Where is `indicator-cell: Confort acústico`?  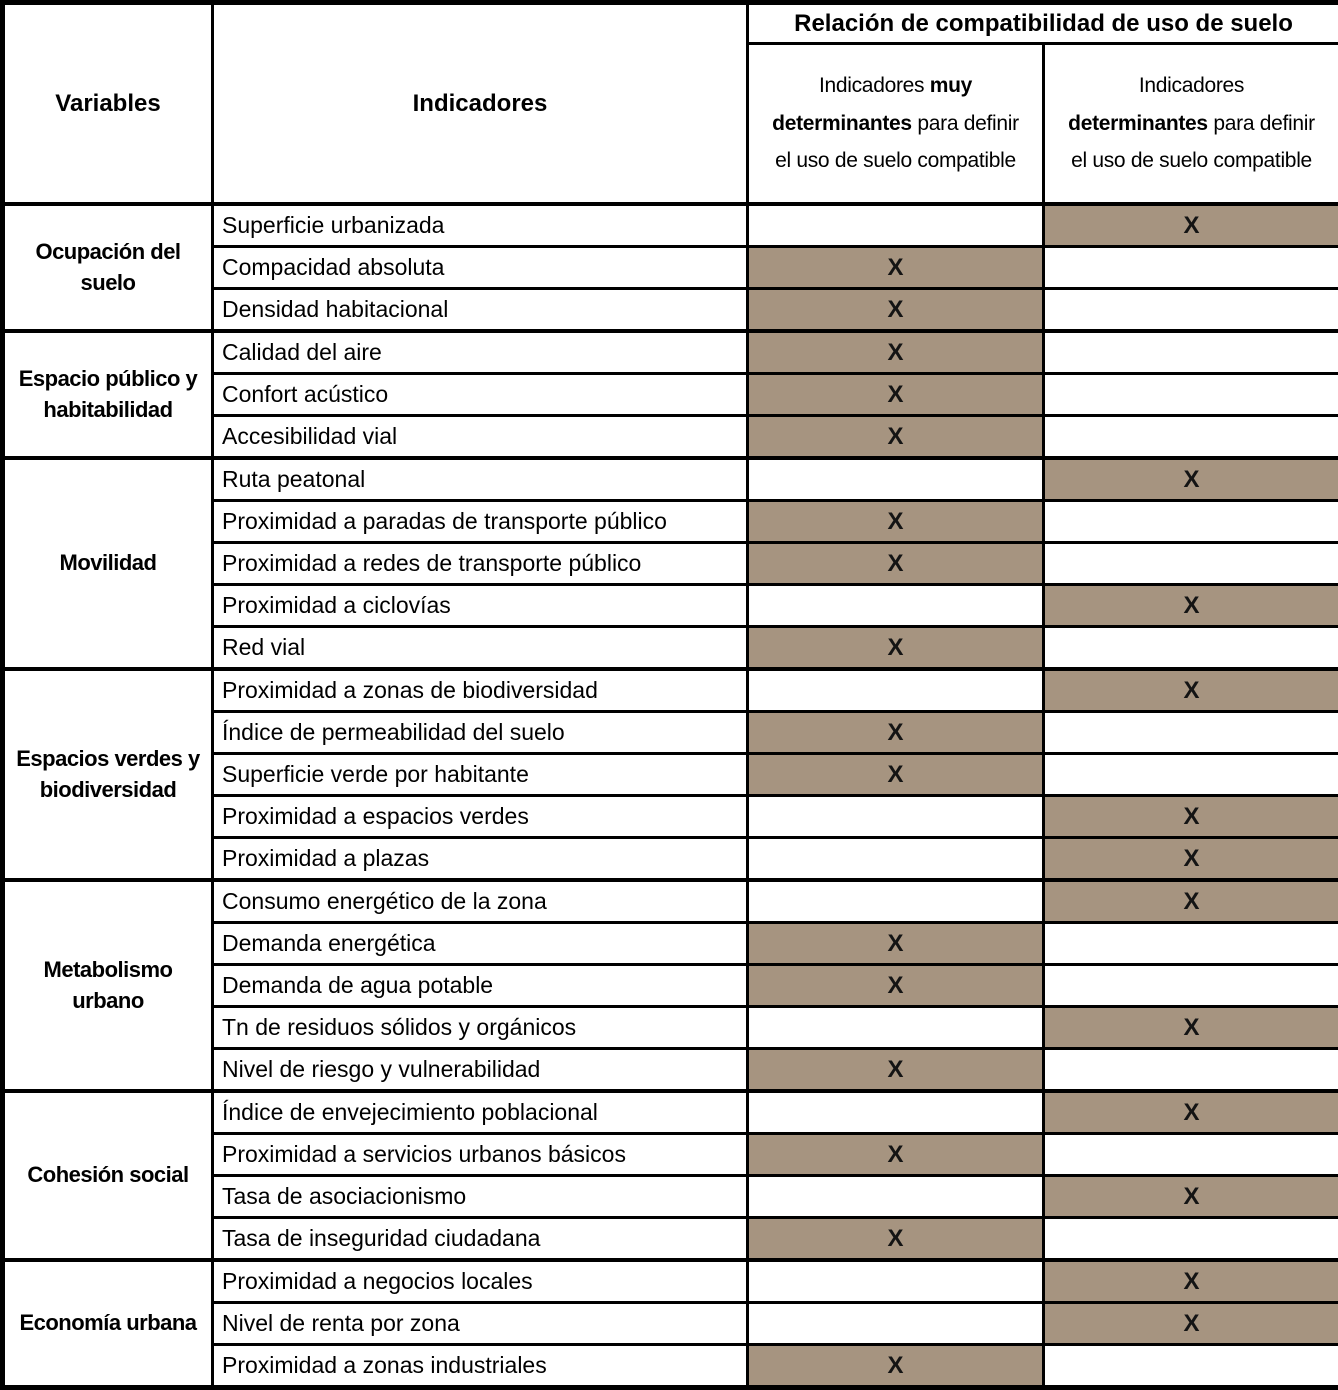 indicator-cell: Confort acústico is located at coordinates (480, 395).